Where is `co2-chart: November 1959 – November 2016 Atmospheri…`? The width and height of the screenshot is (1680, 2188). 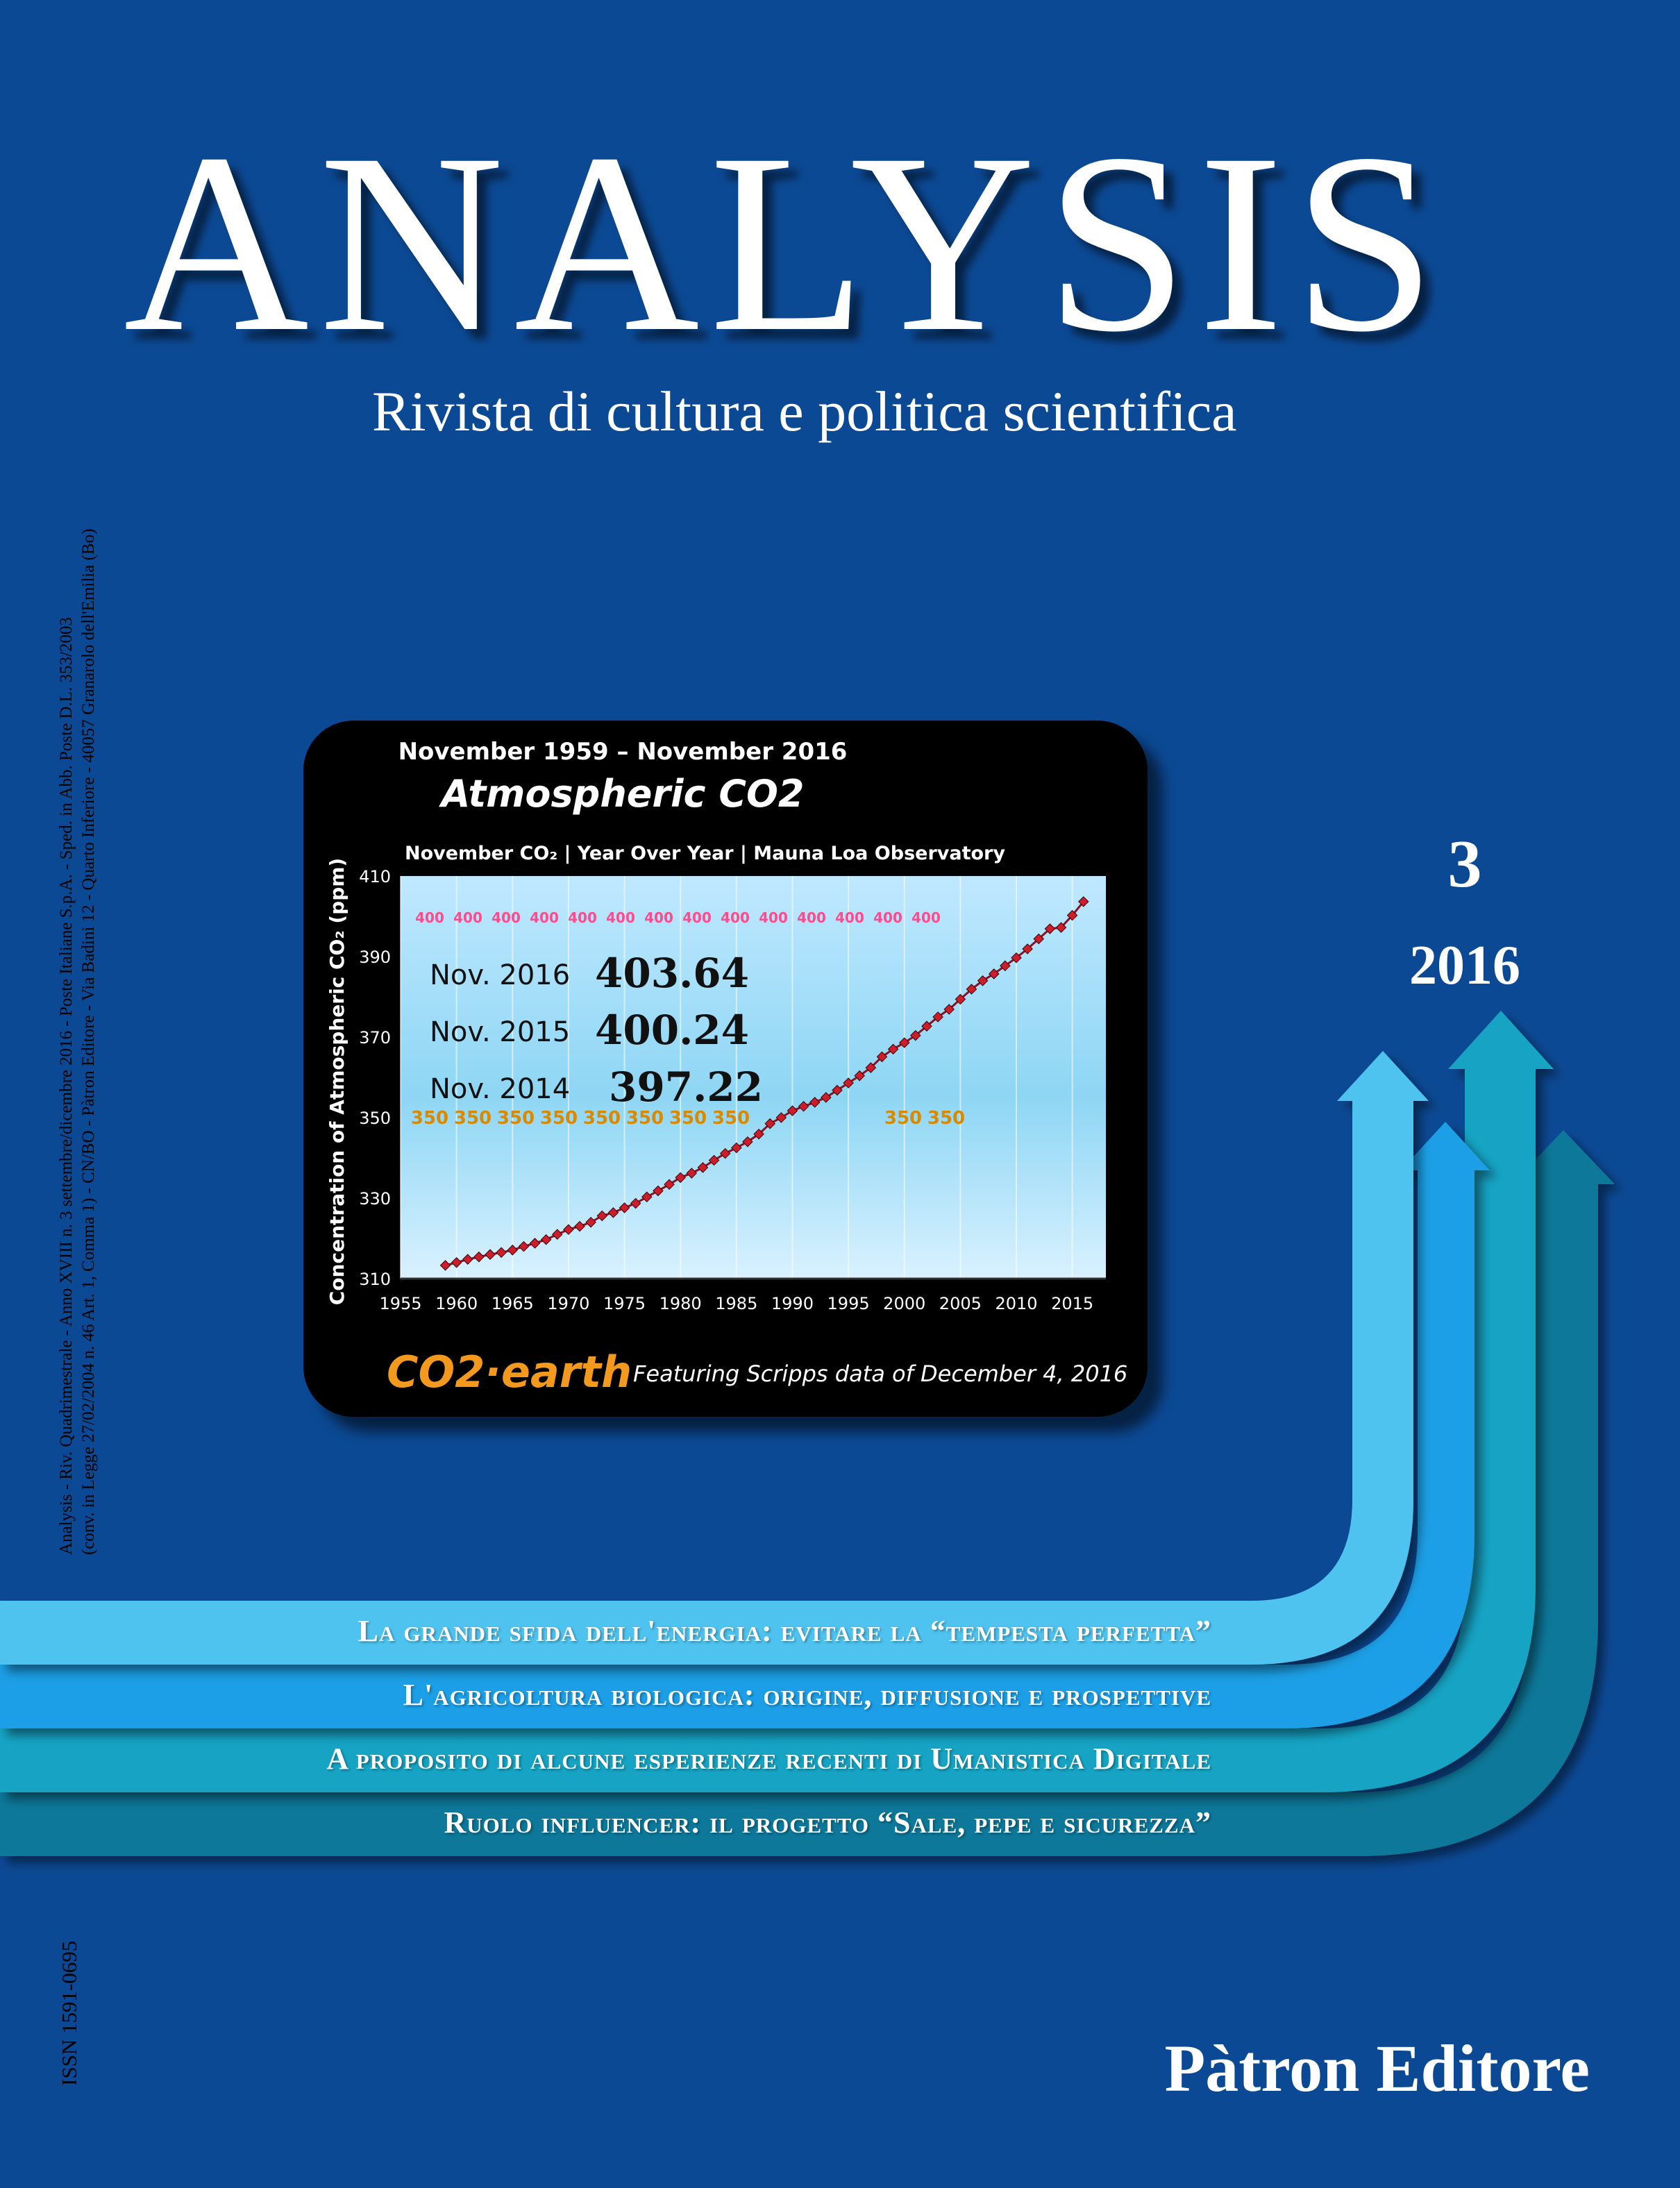
co2-chart: November 1959 – November 2016 Atmospheri… is located at coordinates (726, 1068).